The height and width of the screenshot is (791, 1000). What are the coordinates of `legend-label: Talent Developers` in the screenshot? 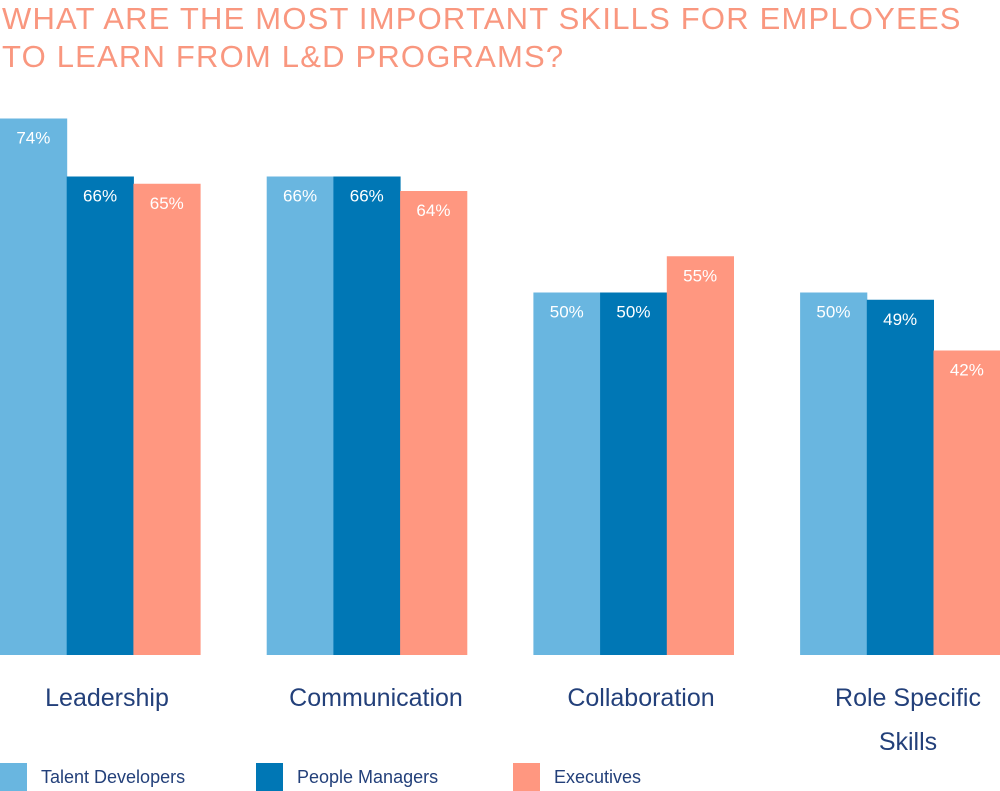 It's located at (113, 776).